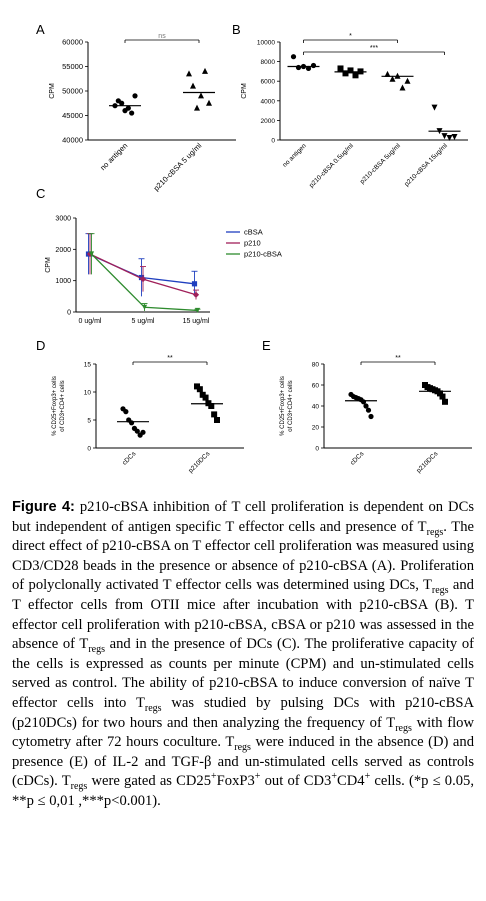 The width and height of the screenshot is (486, 901). Describe the element at coordinates (63, 281) in the screenshot. I see `y-tick-label: 1000` at that location.